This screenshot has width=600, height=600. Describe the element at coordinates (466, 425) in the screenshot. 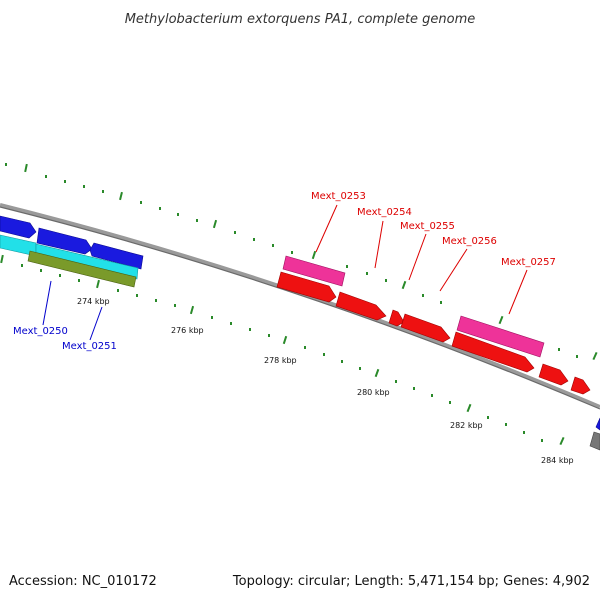

I see `scale-label: 282 kbp` at that location.